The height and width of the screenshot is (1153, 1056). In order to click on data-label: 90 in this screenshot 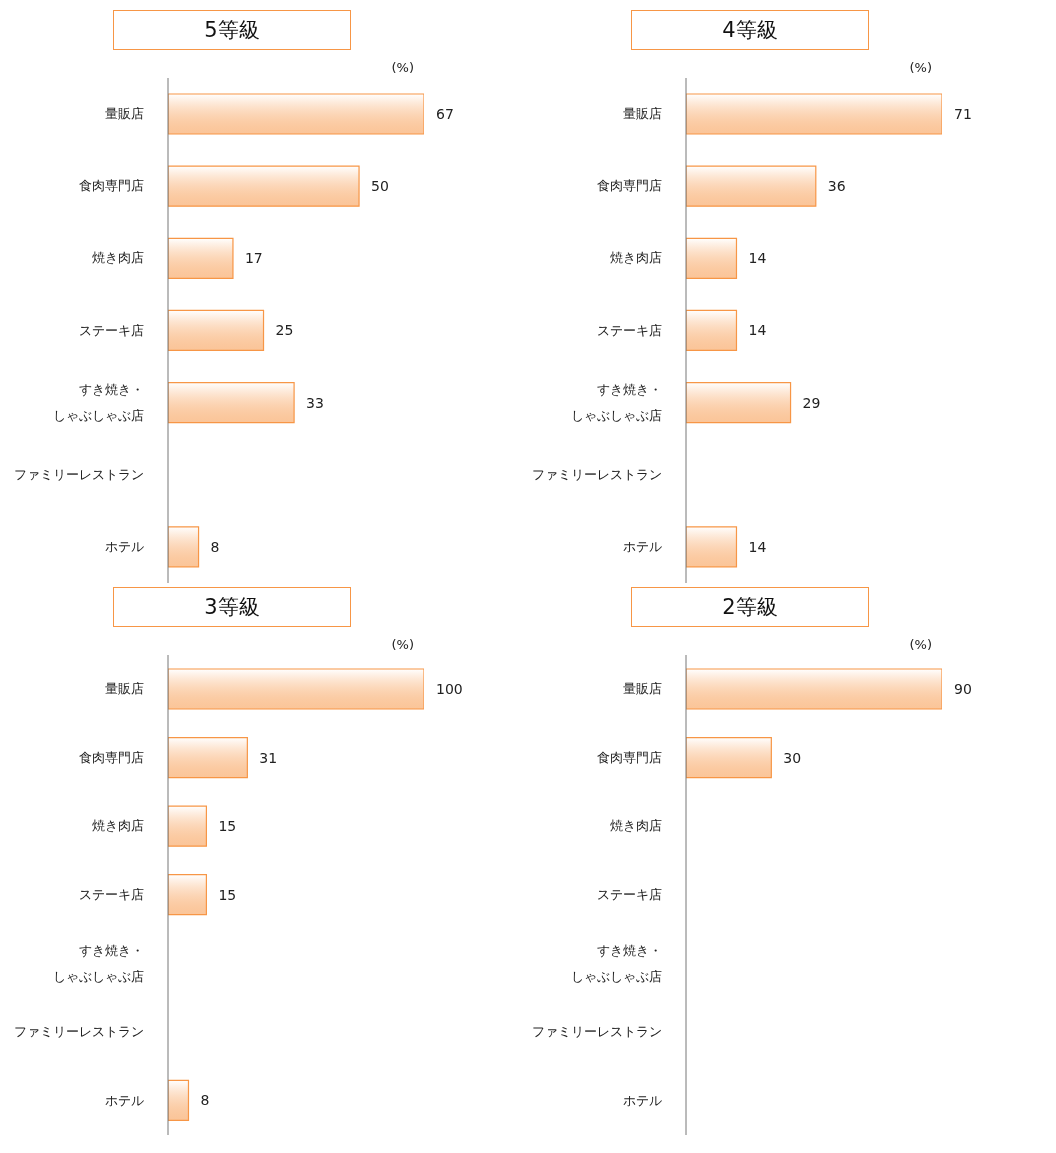, I will do `click(963, 688)`.